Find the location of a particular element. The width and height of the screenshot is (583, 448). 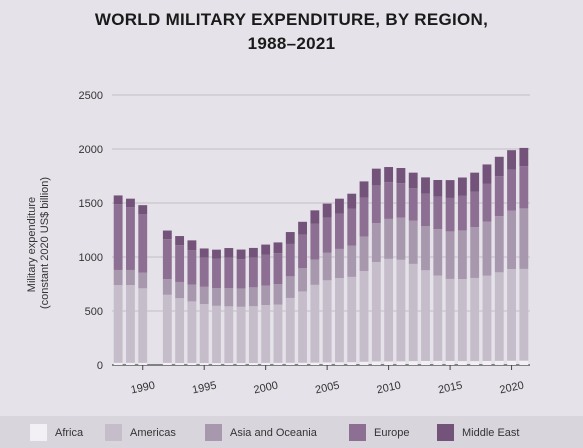

legend-item: Europe is located at coordinates (379, 432).